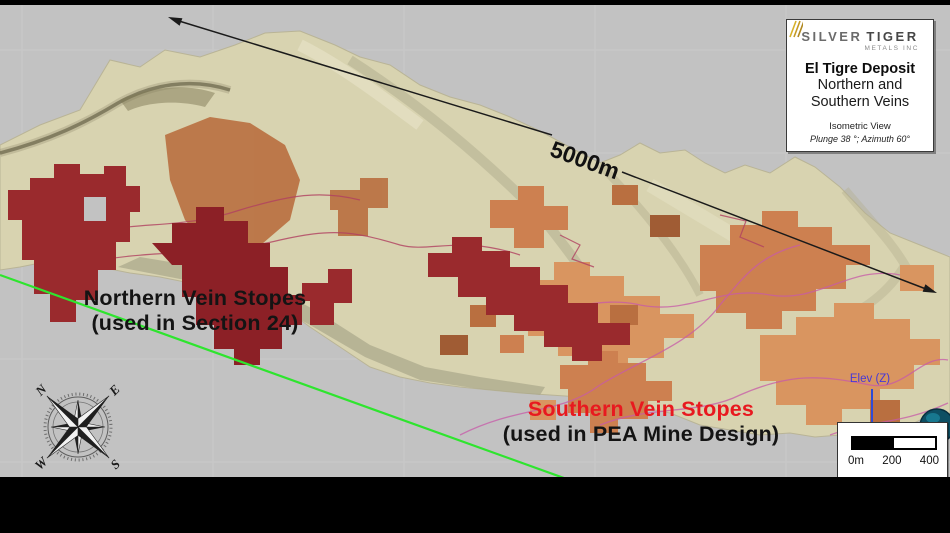 This screenshot has width=950, height=533. What do you see at coordinates (195, 322) in the screenshot?
I see `northern-stopes-label-line2: (used in Section 24)` at bounding box center [195, 322].